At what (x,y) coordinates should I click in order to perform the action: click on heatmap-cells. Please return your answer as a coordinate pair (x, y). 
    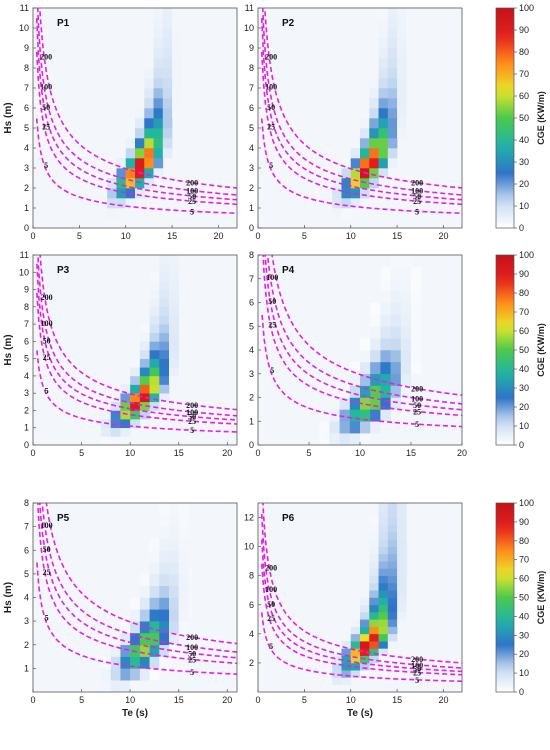
    Looking at the image, I should click on (370, 350).